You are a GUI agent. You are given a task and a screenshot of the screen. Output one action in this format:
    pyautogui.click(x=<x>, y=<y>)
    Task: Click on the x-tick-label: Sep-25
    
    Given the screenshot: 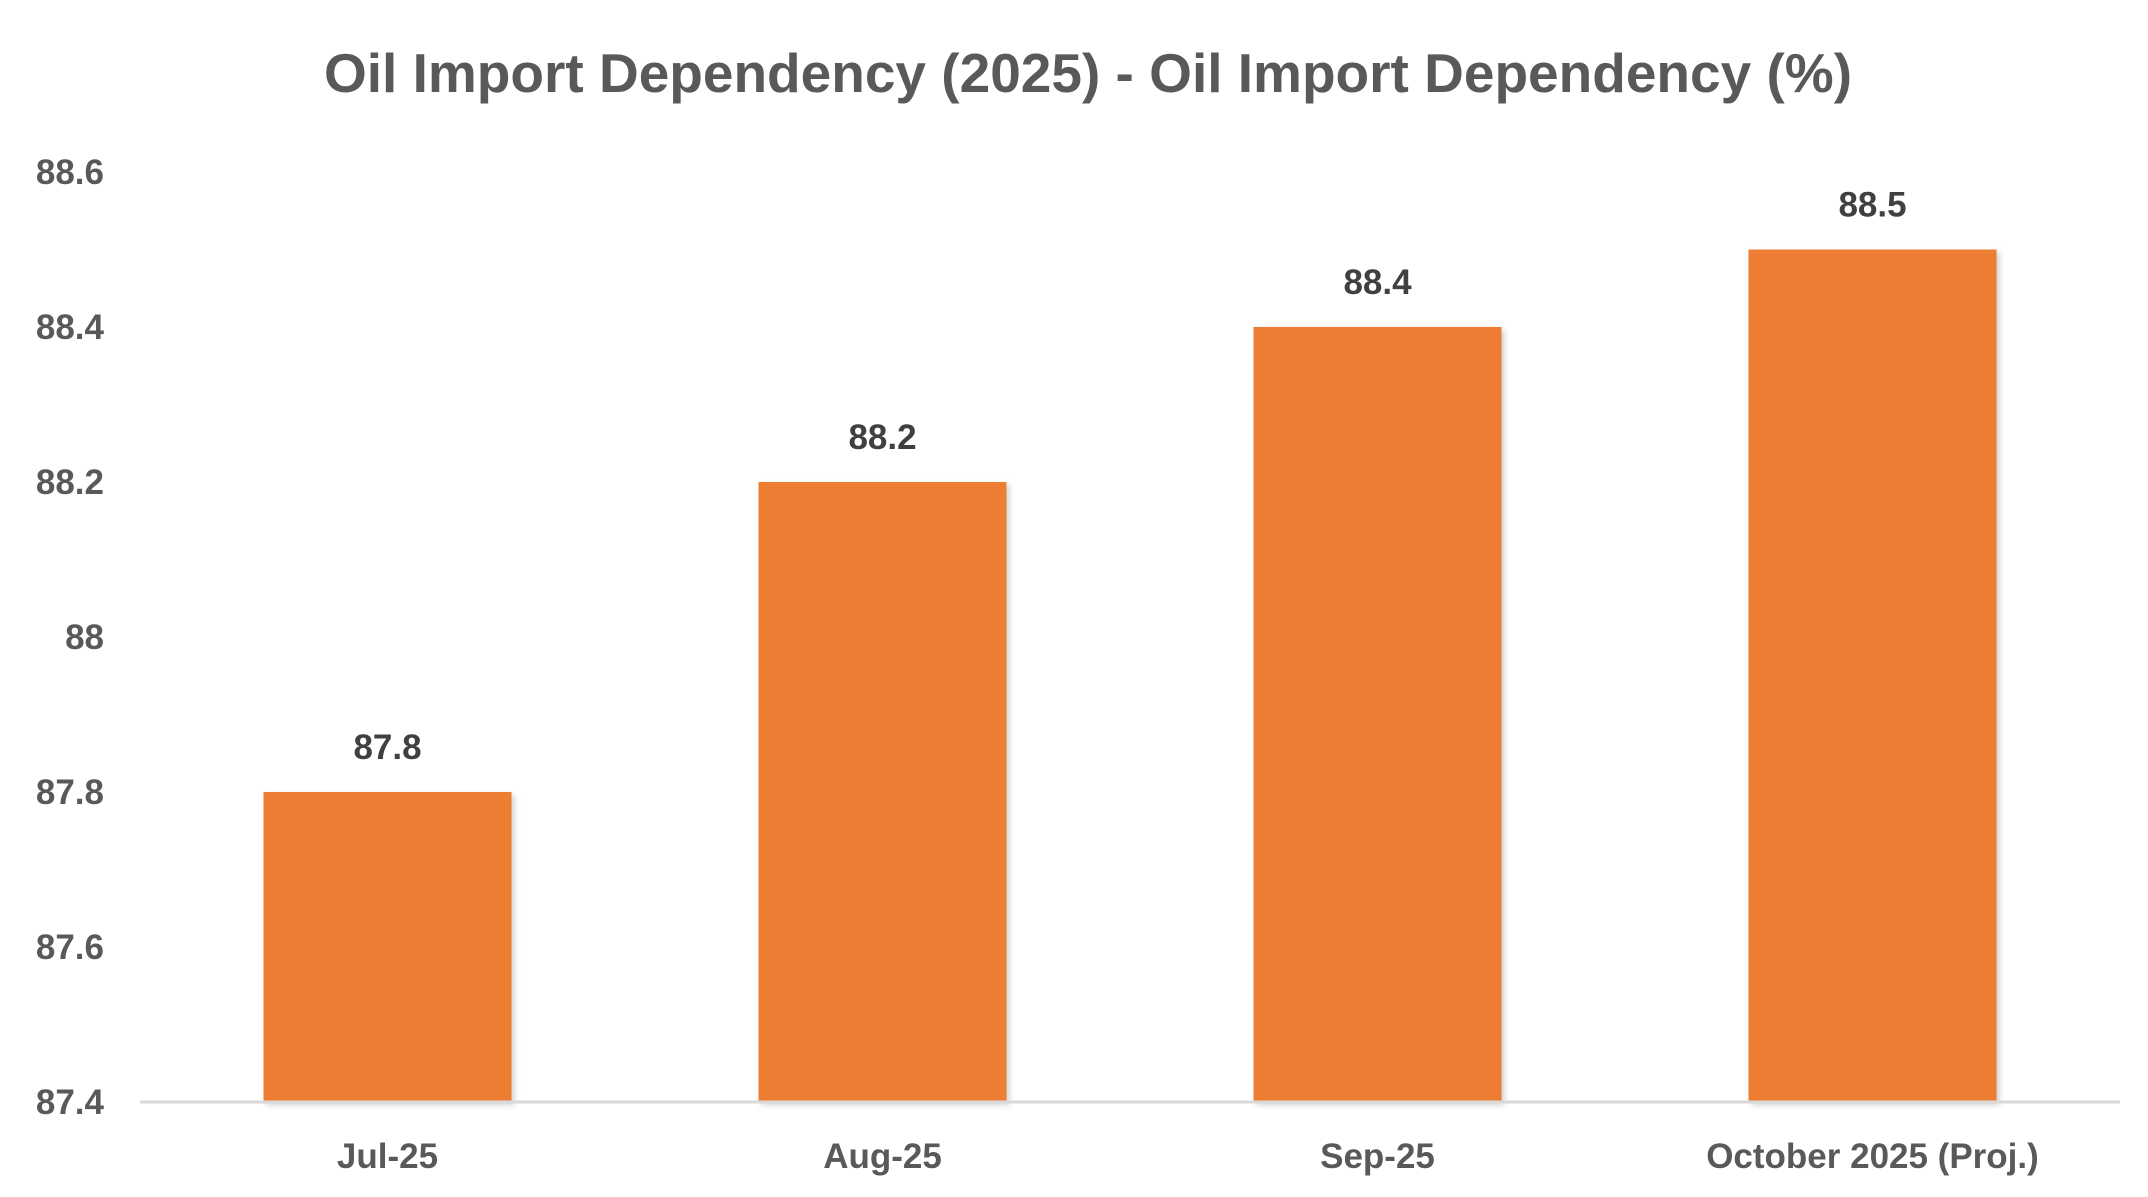 What is the action you would take?
    pyautogui.click(x=1377, y=1156)
    